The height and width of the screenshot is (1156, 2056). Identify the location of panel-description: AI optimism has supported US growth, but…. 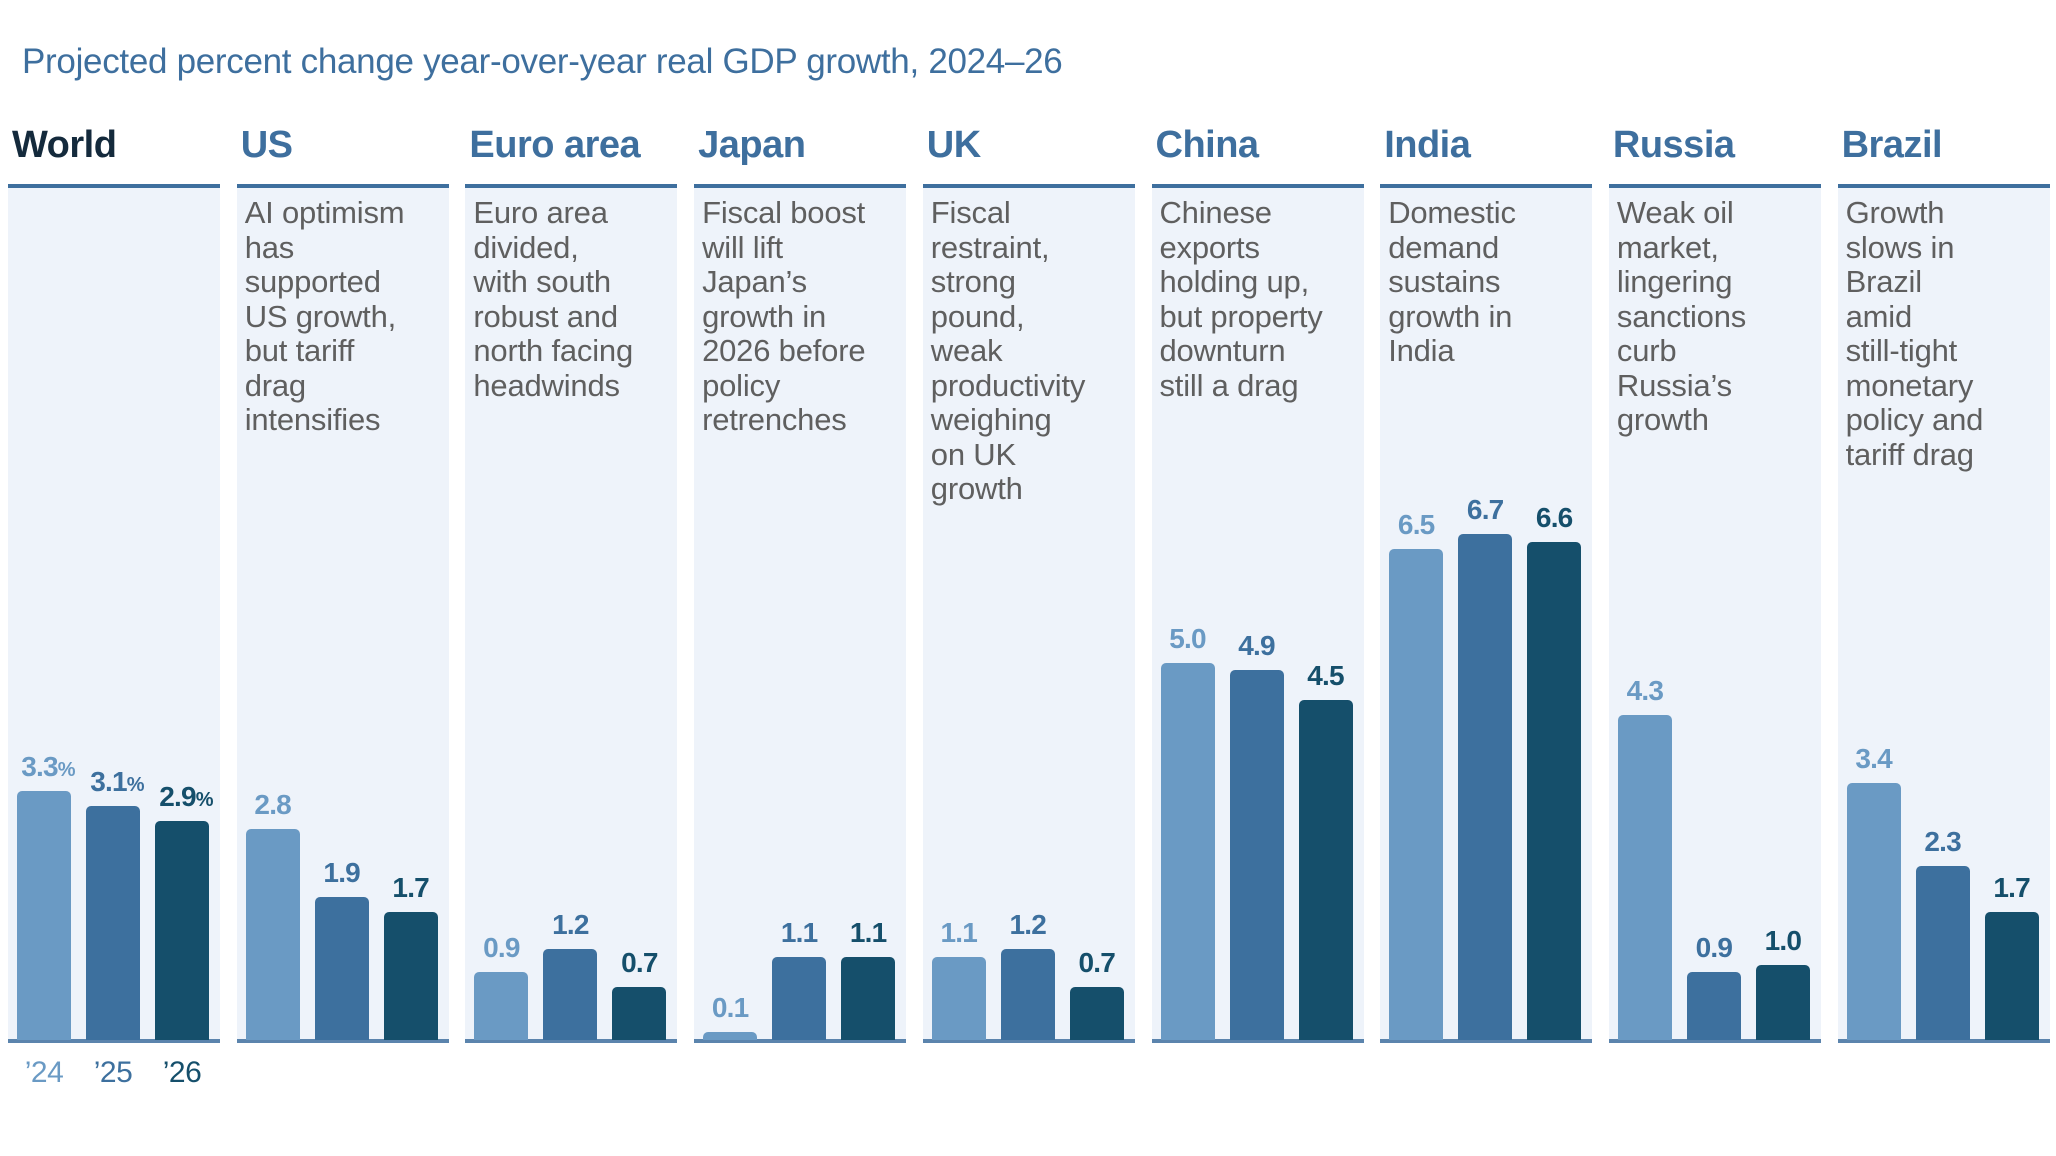
(324, 316).